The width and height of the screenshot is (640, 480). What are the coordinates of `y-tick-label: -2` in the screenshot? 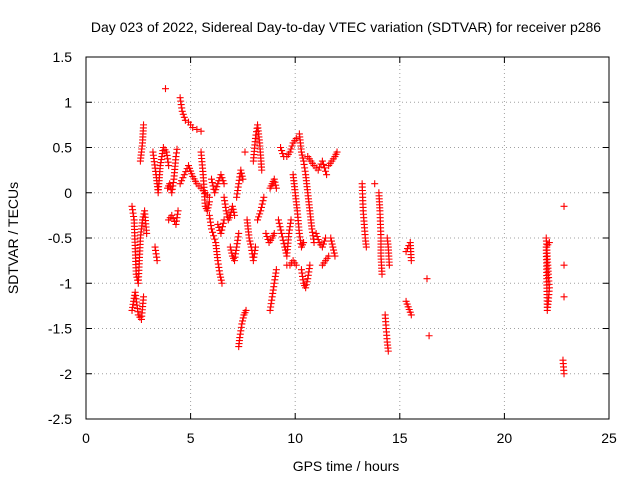 It's located at (66, 374).